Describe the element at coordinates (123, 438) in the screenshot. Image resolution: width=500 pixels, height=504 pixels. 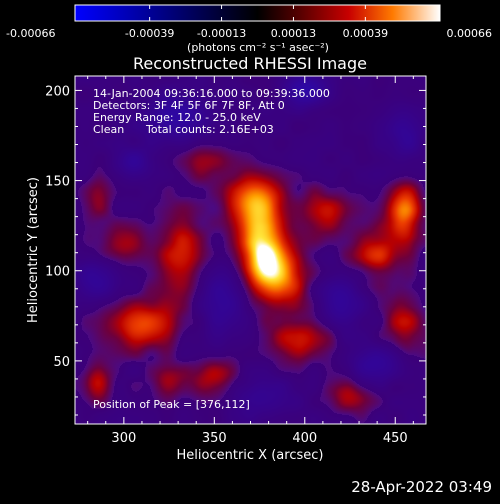
I see `x-tick-label: 300` at that location.